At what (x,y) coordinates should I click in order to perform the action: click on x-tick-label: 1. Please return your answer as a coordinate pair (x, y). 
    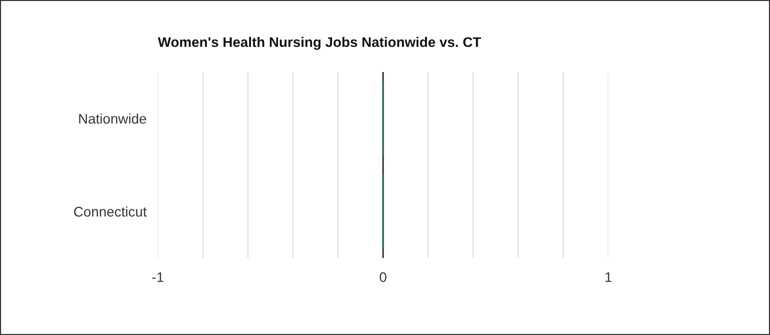
    Looking at the image, I should click on (608, 277).